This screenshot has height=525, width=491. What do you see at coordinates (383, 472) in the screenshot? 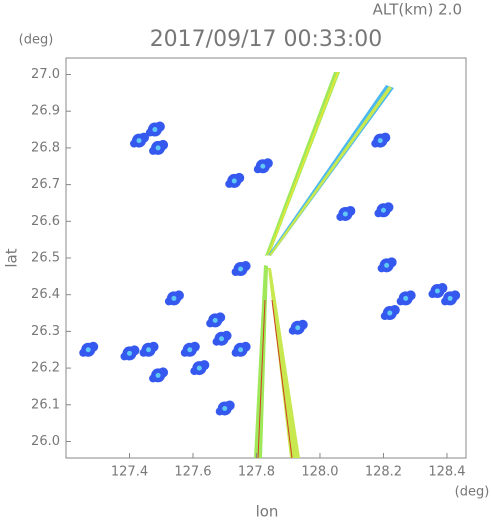
I see `x-tick-label: 128.2` at bounding box center [383, 472].